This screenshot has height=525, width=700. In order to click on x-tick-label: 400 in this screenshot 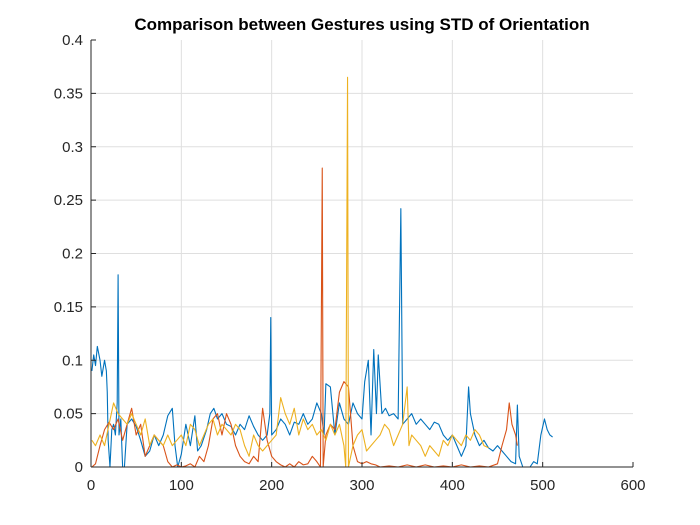, I will do `click(452, 485)`.